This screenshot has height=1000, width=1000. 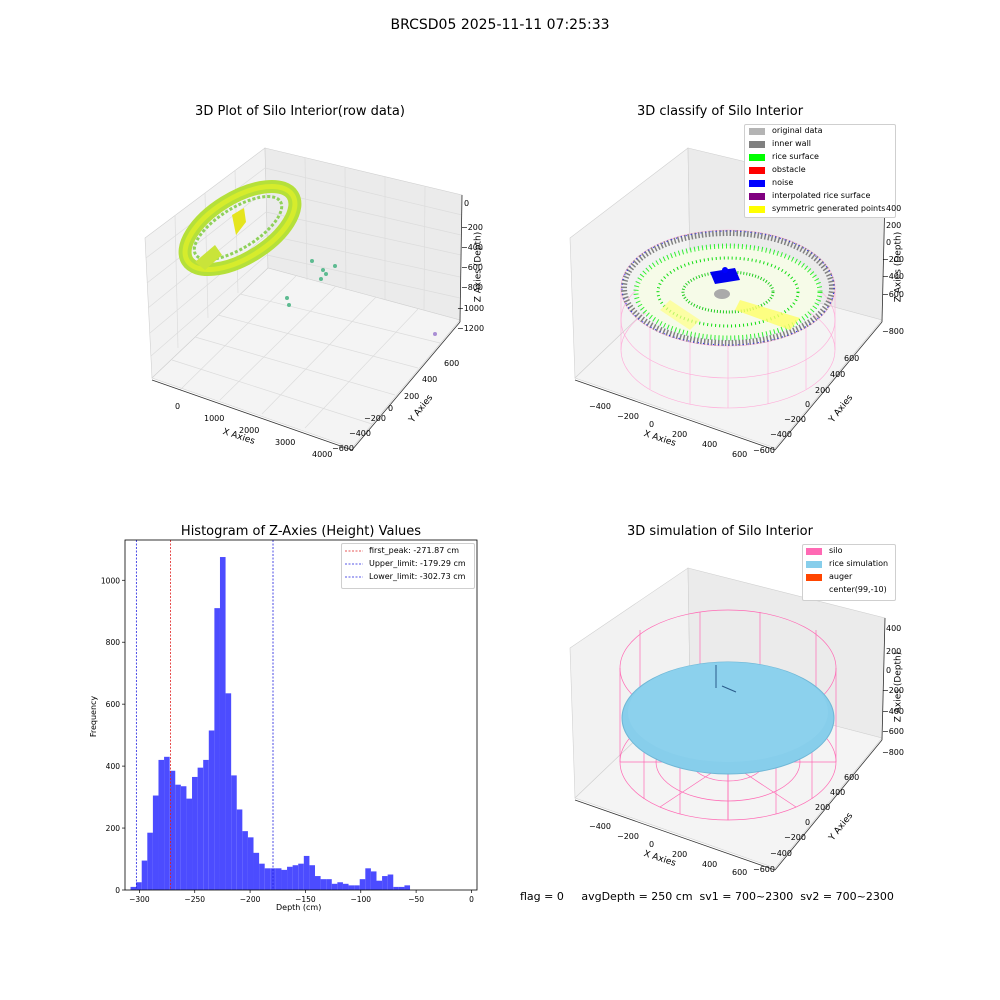 What do you see at coordinates (360, 899) in the screenshot?
I see `histogram-x-tick-label: −100` at bounding box center [360, 899].